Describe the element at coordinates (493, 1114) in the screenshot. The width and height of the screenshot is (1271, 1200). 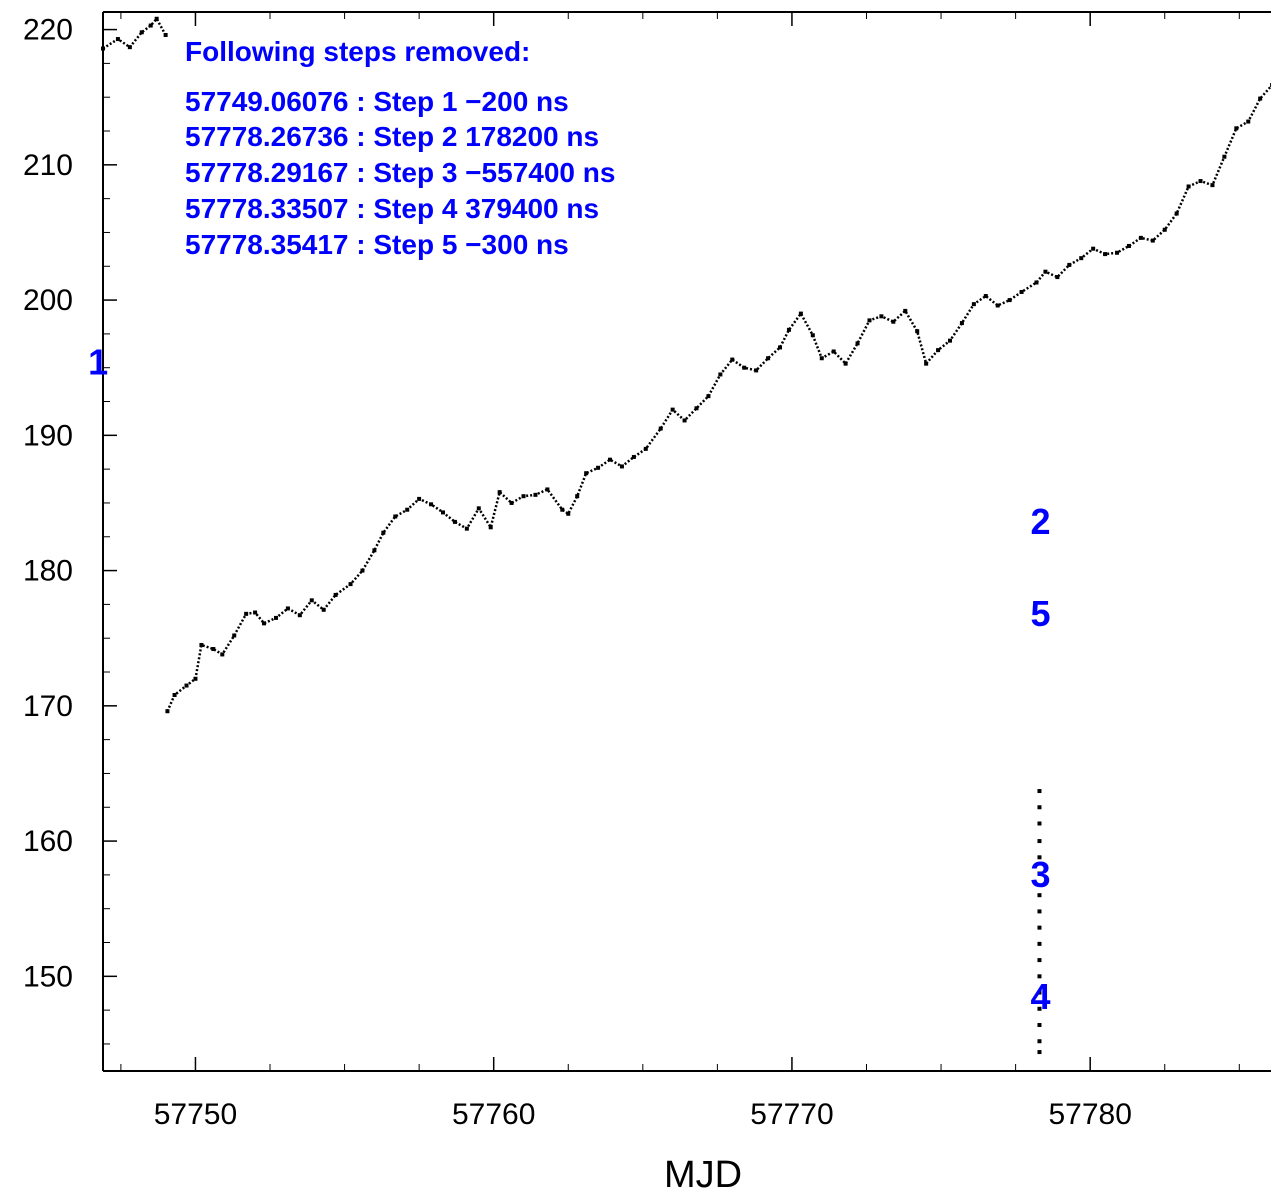
I see `x-tick-label: 57760` at that location.